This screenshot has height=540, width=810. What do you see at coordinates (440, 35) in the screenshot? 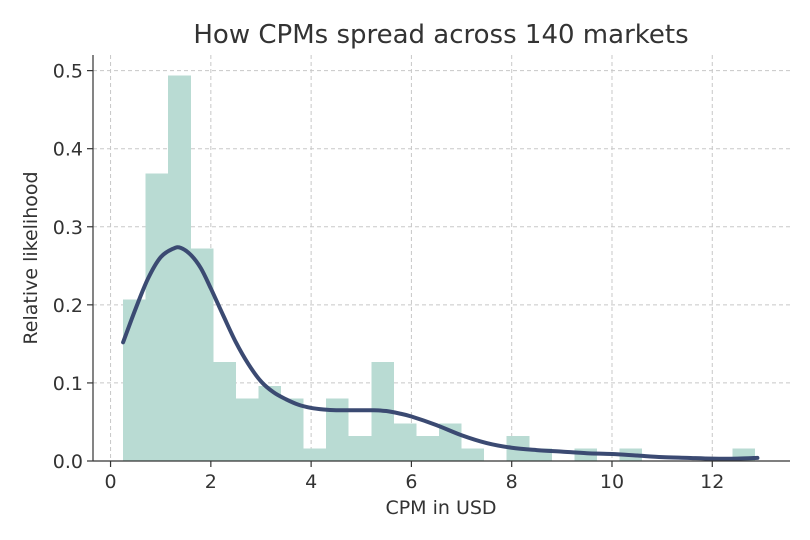
I see `chart-title: How CPMs spread across 140 markets` at bounding box center [440, 35].